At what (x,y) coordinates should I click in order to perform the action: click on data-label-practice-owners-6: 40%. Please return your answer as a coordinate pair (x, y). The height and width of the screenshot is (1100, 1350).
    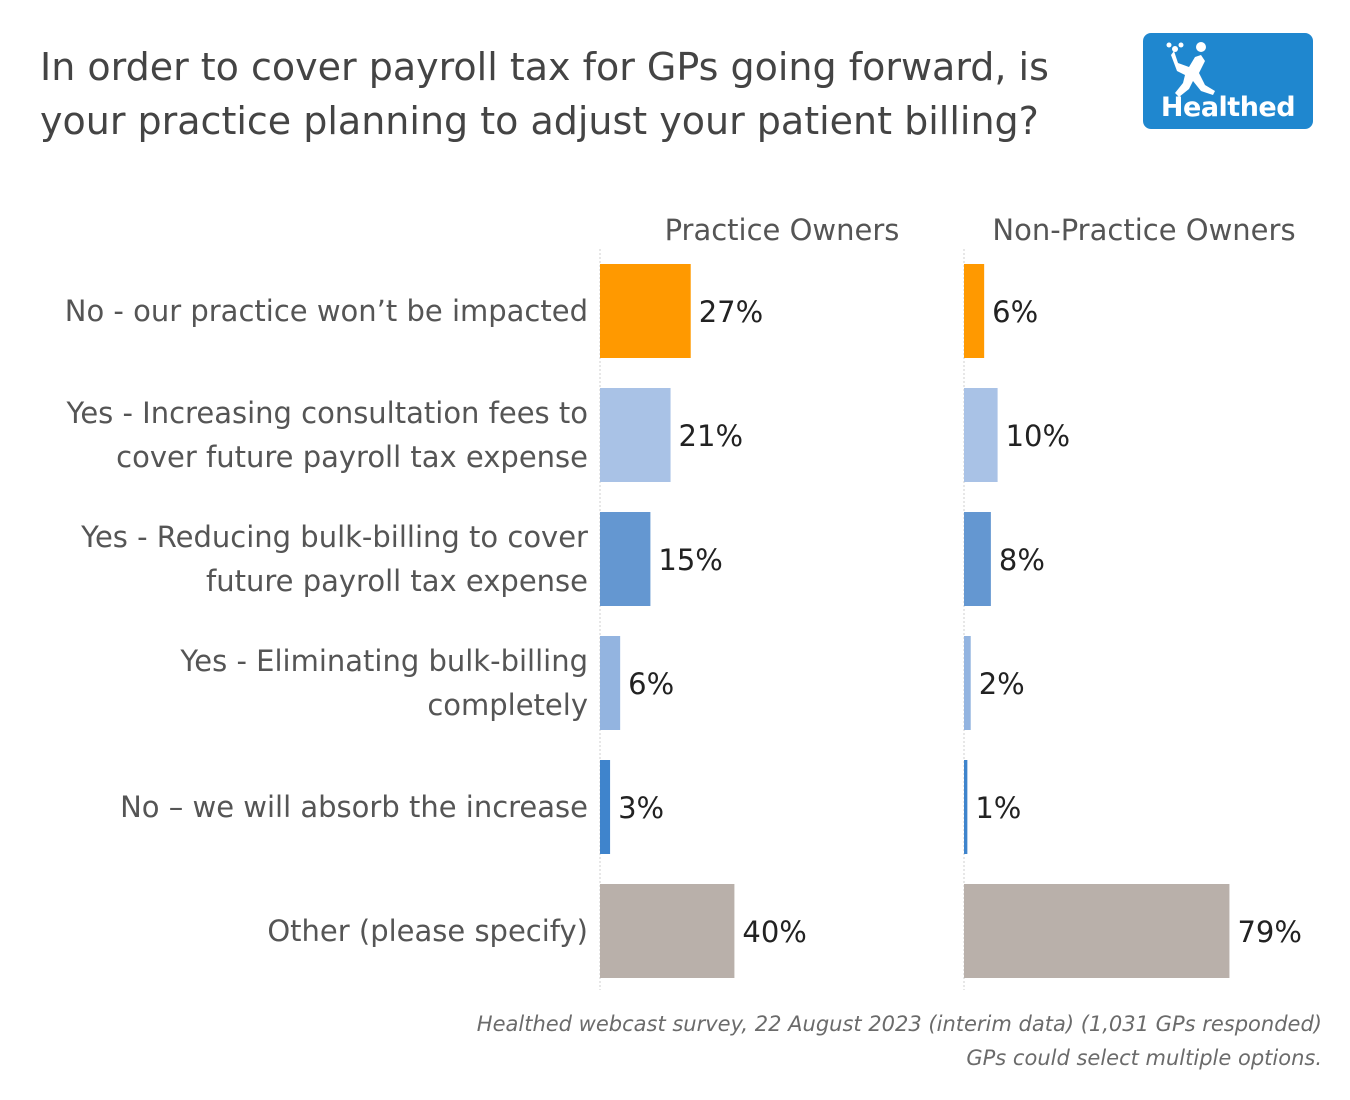
    Looking at the image, I should click on (774, 932).